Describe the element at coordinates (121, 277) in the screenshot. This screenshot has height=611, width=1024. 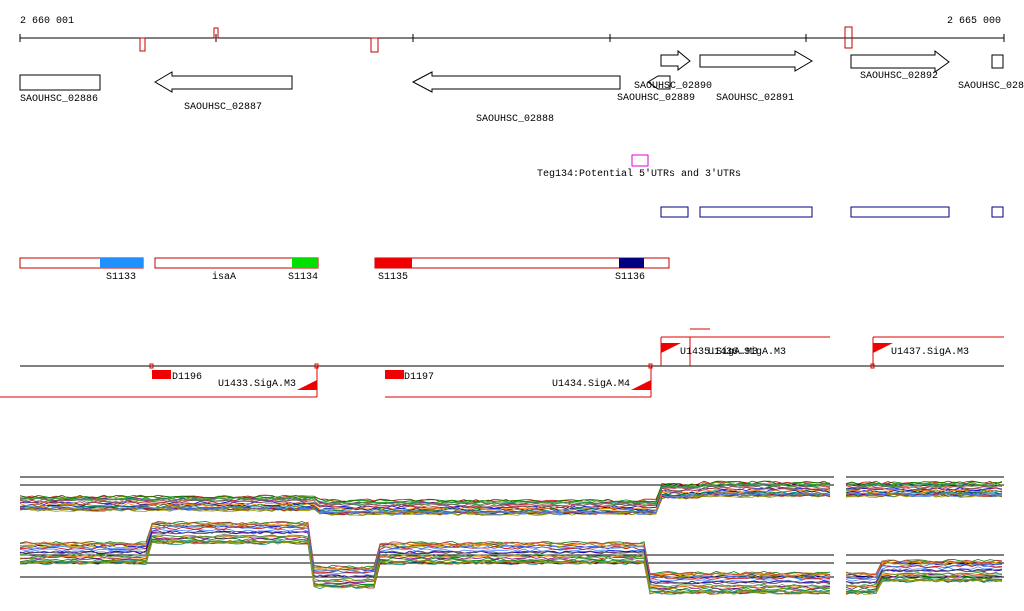
I see `segment-label: S1133` at that location.